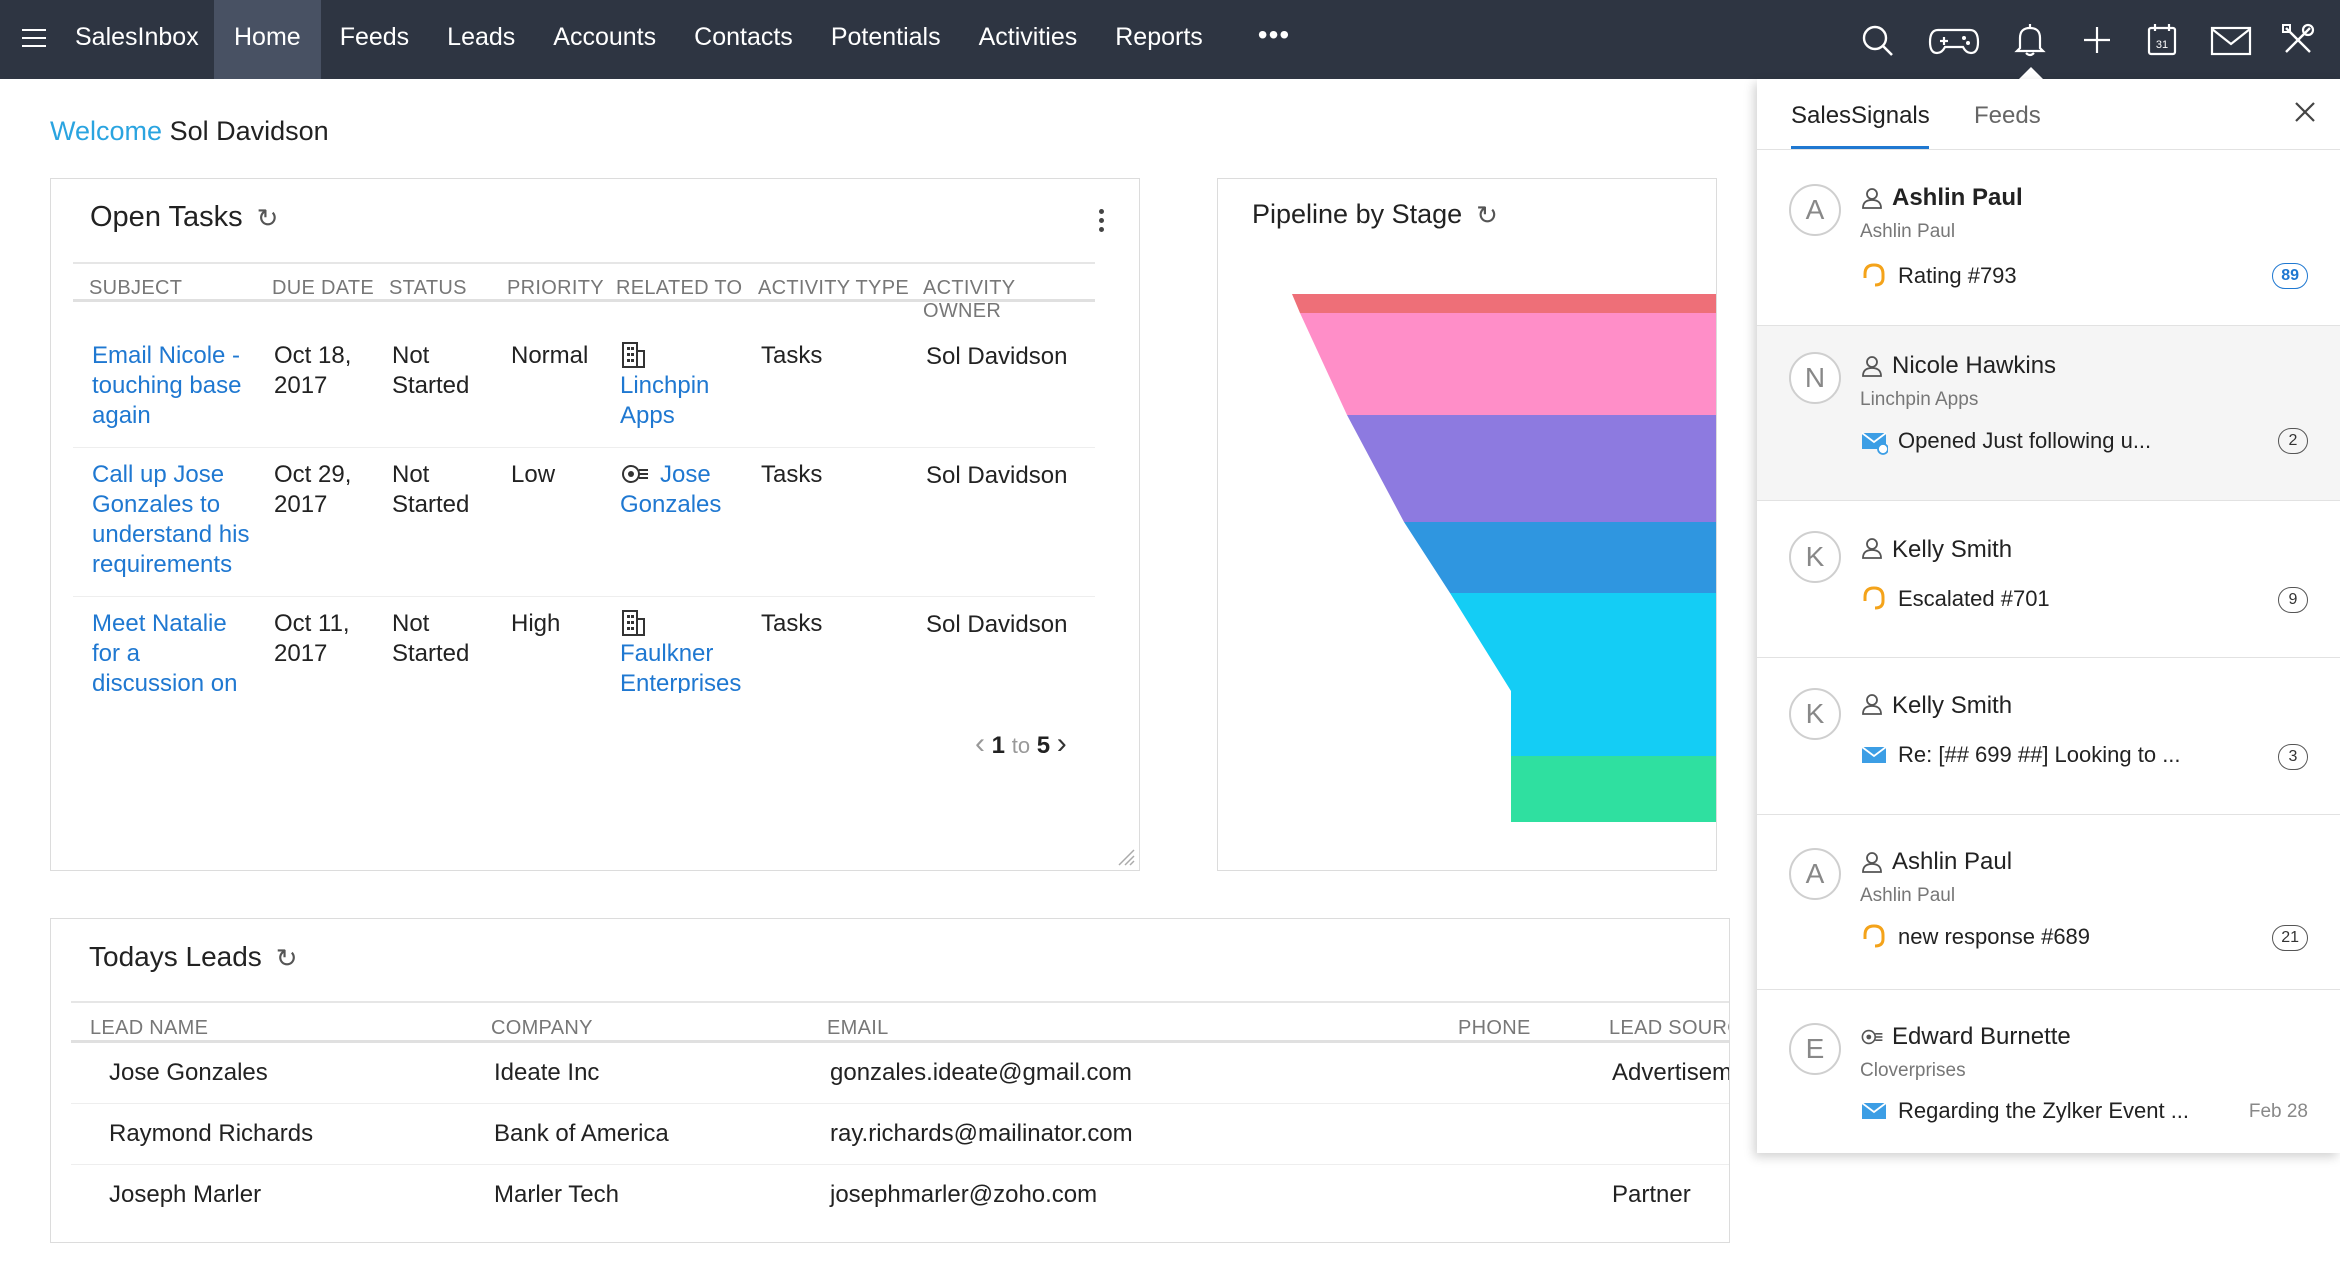  I want to click on nav-potentials: Potentials, so click(885, 37).